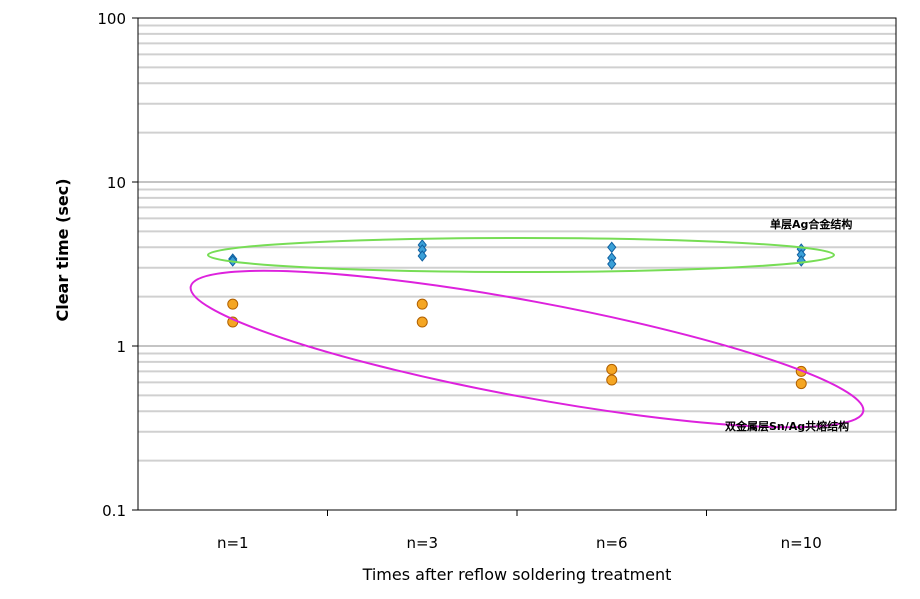  What do you see at coordinates (811, 224) in the screenshot?
I see `annotation-label-1: 单层Ag合金结构` at bounding box center [811, 224].